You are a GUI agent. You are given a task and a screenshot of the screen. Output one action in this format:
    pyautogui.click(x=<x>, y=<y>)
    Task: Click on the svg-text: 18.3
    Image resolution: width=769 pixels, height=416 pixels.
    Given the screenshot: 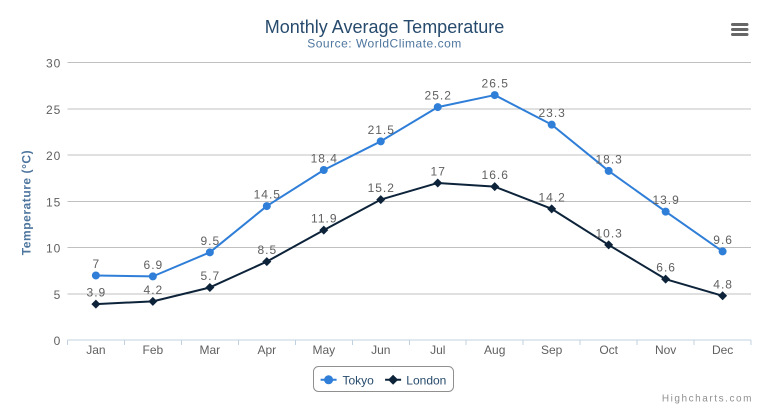 What is the action you would take?
    pyautogui.click(x=608, y=159)
    